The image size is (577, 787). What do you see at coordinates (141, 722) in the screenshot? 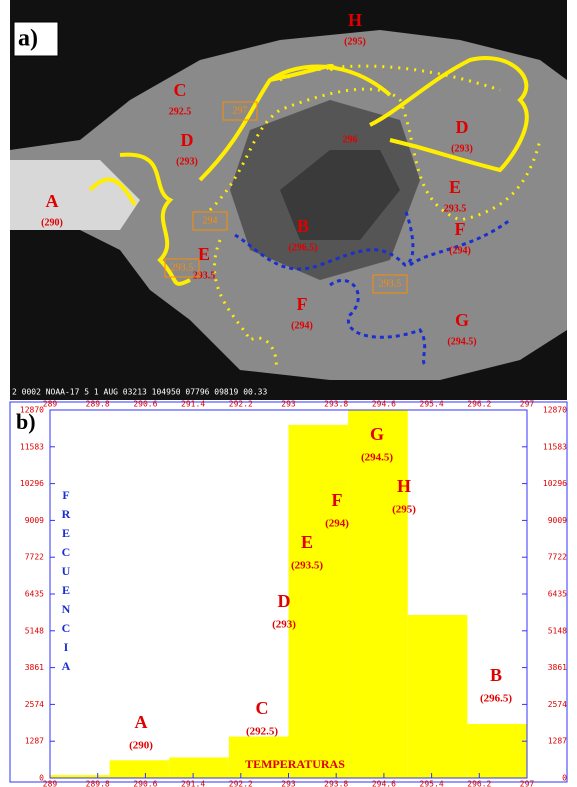
I see `annotation-letter: A` at bounding box center [141, 722].